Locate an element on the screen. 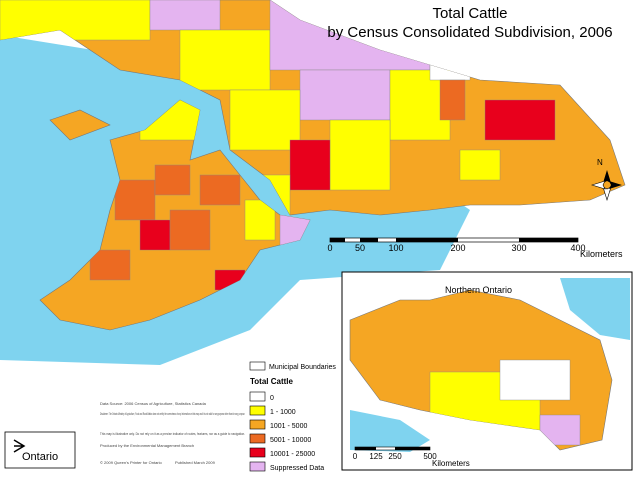  legend-label: 5001 - 10000 is located at coordinates (290, 440).